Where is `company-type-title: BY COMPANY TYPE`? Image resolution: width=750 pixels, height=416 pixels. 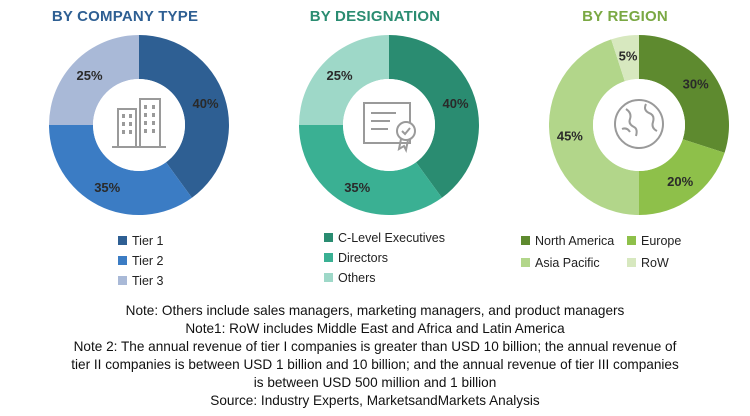
company-type-title: BY COMPANY TYPE is located at coordinates (125, 16).